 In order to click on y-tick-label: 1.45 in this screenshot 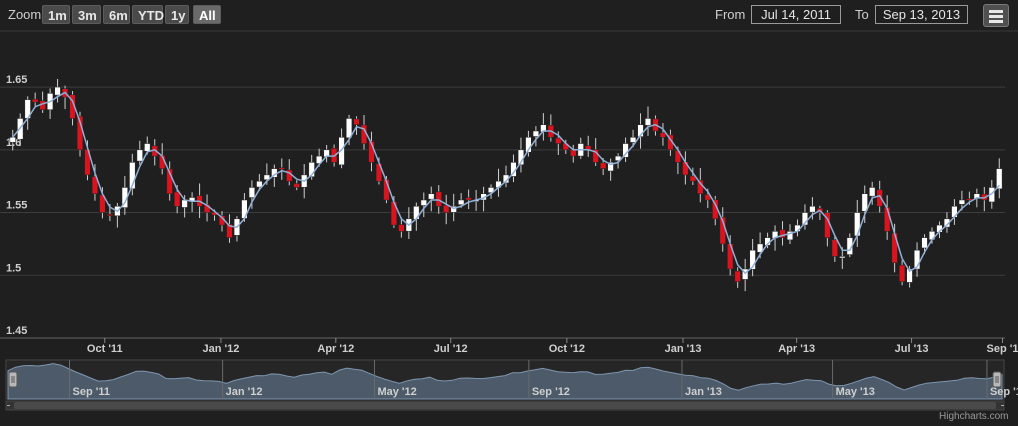, I will do `click(16, 331)`.